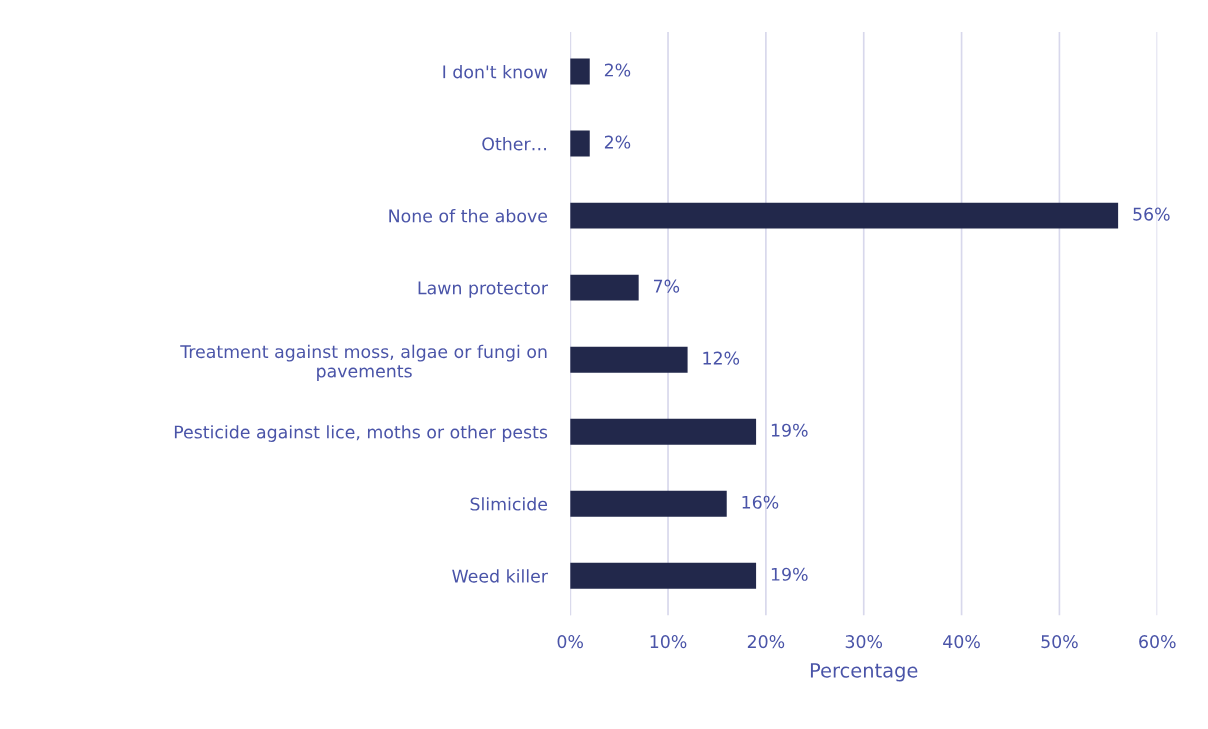 This screenshot has width=1208, height=729. Describe the element at coordinates (668, 642) in the screenshot. I see `x-tick-label: 10%` at that location.